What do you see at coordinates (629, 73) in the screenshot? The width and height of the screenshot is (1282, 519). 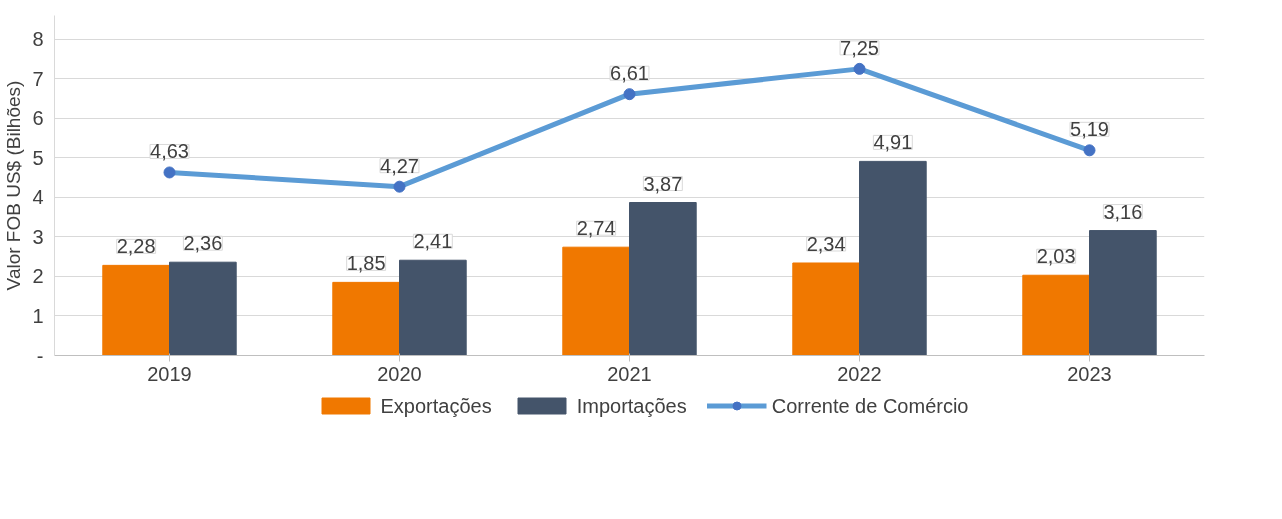 I see `data-label: 6,61` at bounding box center [629, 73].